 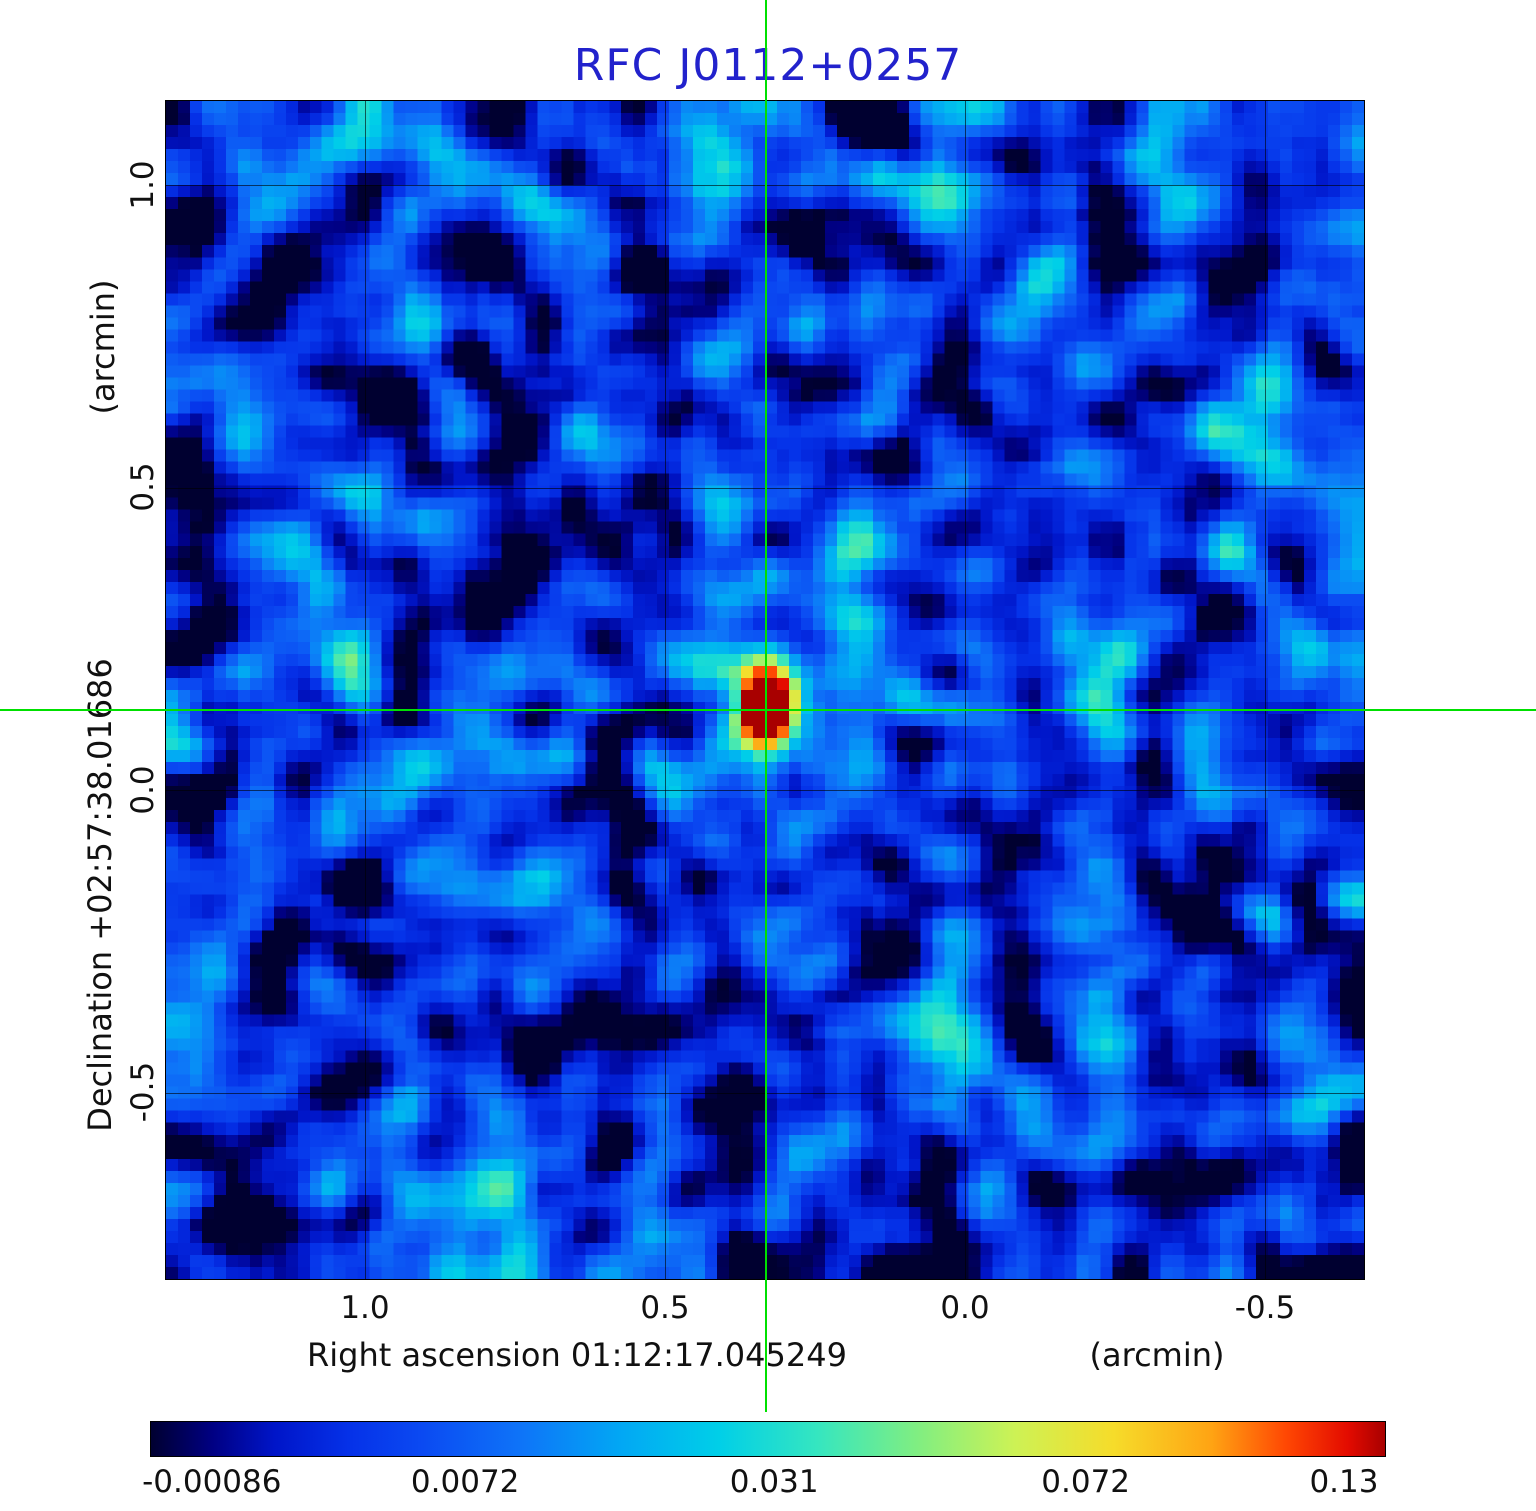 What do you see at coordinates (465, 1482) in the screenshot?
I see `colorbar-tick-label: 0.0072` at bounding box center [465, 1482].